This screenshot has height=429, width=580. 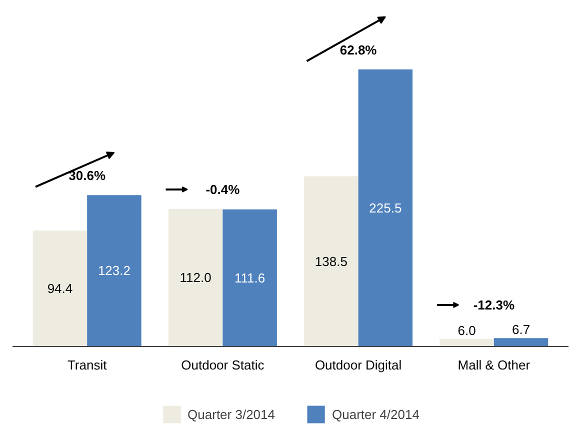 I want to click on data-label: 138.5, so click(x=331, y=261).